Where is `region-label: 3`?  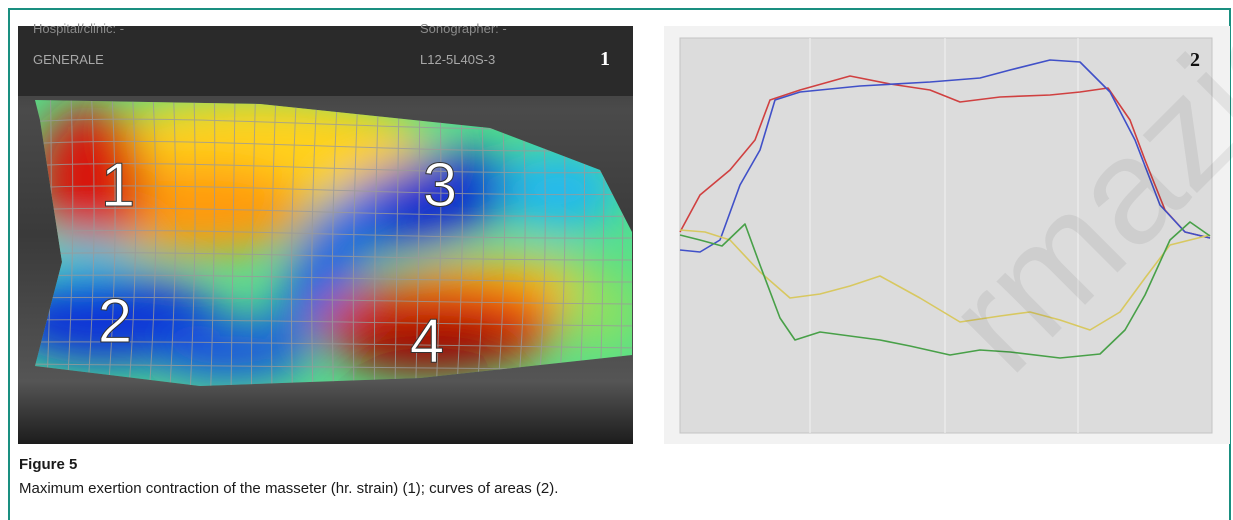
region-label: 3 is located at coordinates (440, 185).